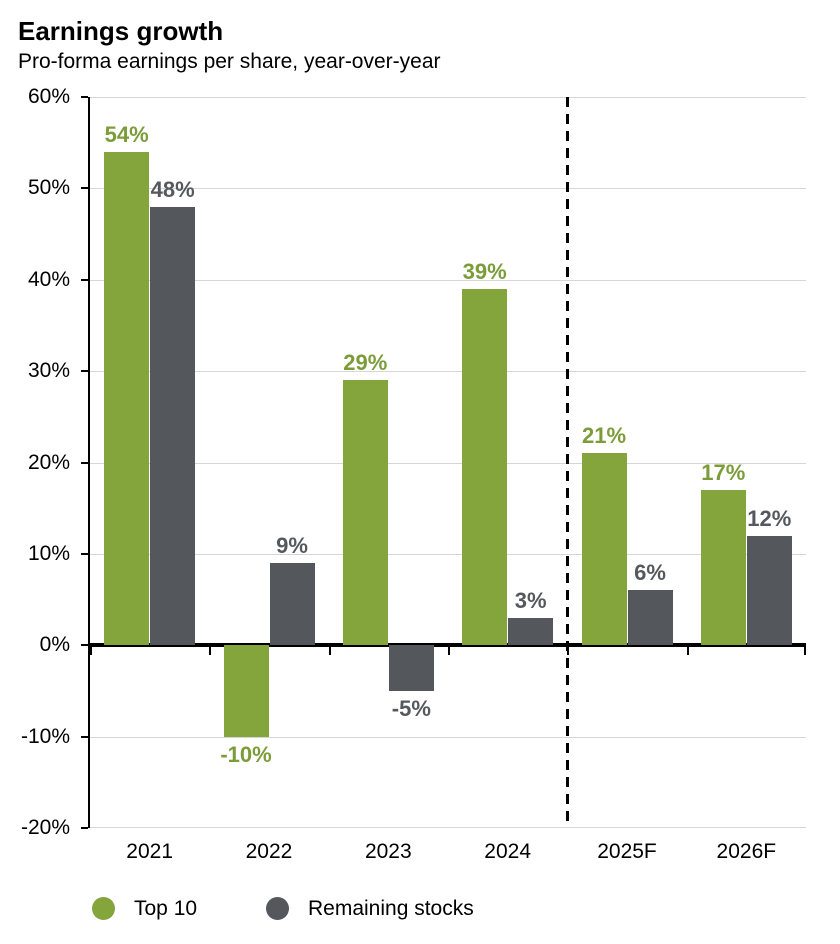  What do you see at coordinates (48, 96) in the screenshot?
I see `y-axis-label: 60%` at bounding box center [48, 96].